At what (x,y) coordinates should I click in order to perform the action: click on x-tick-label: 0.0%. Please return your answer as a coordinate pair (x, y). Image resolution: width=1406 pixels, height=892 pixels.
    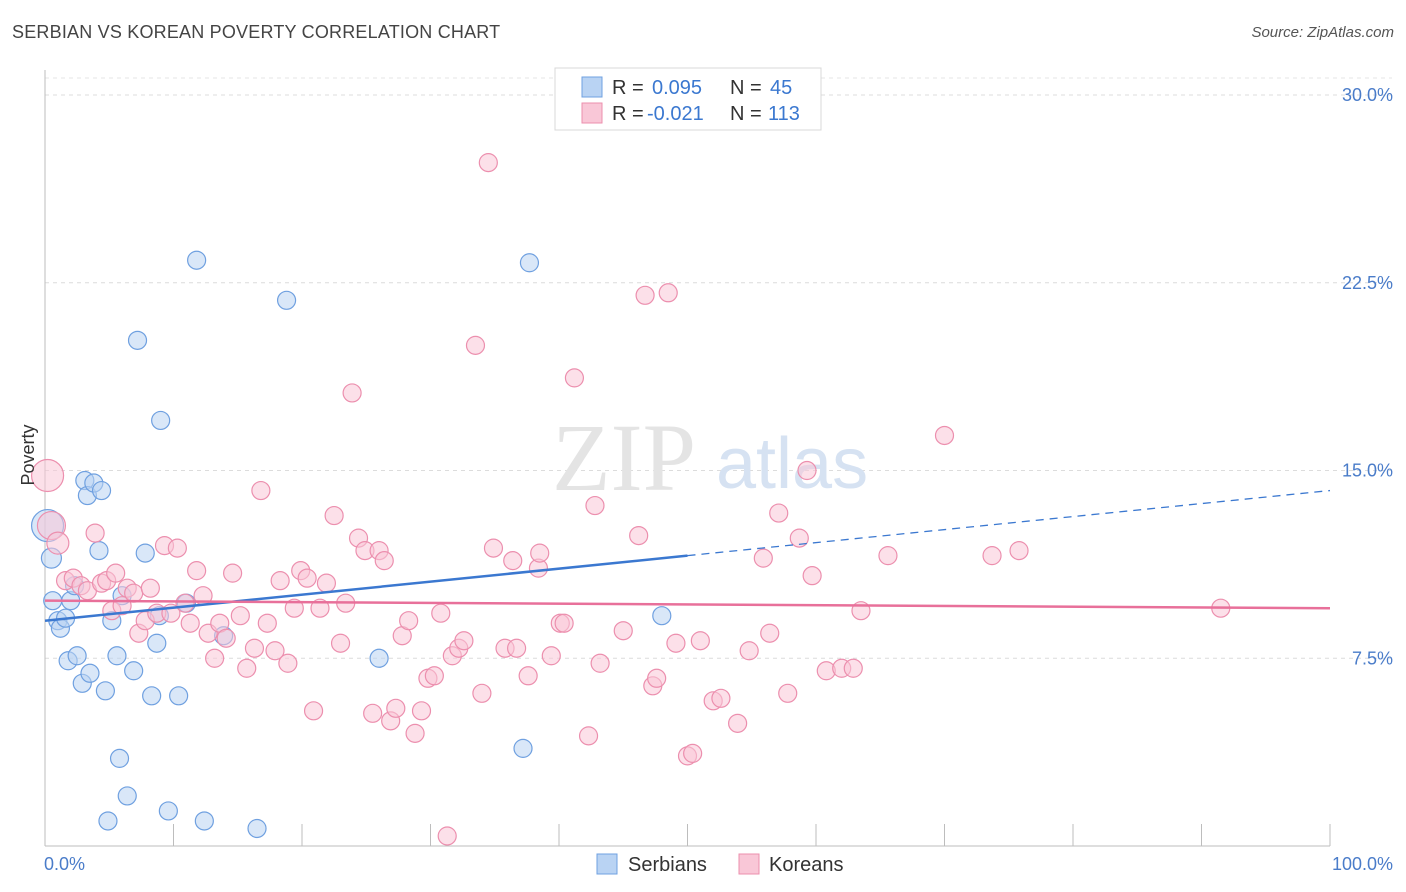
    Looking at the image, I should click on (64, 864).